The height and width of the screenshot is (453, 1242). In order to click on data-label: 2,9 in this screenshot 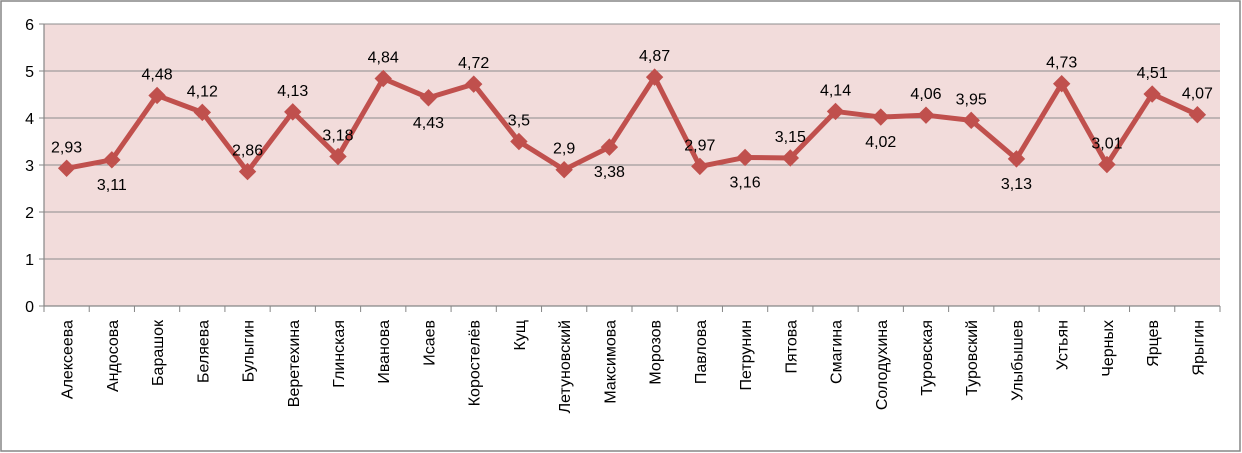, I will do `click(564, 149)`.